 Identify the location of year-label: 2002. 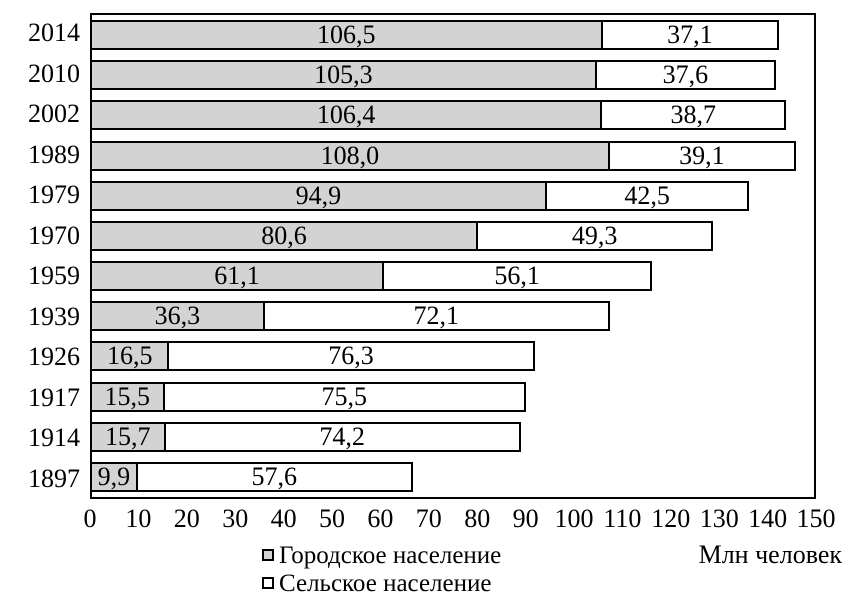
(54, 114).